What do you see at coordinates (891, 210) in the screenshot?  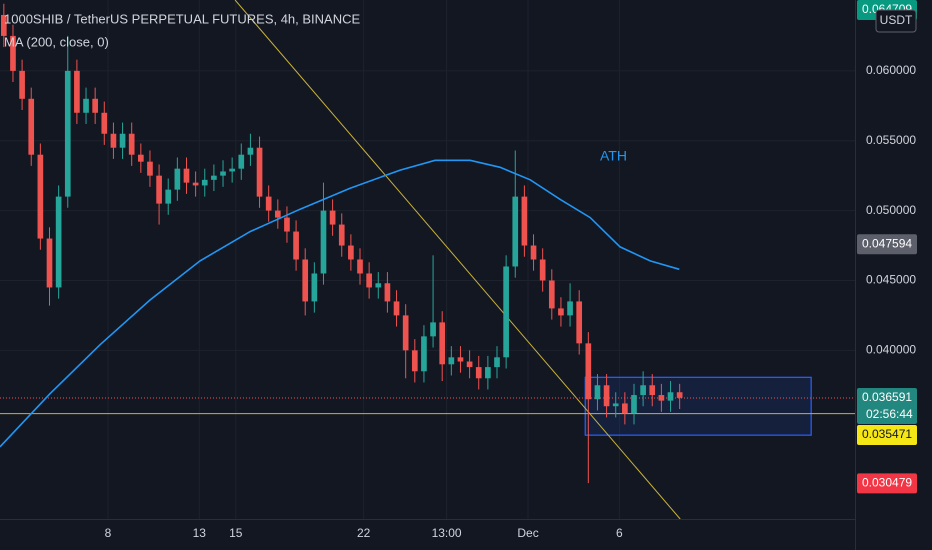 I see `y-tick-label: 0.050000` at bounding box center [891, 210].